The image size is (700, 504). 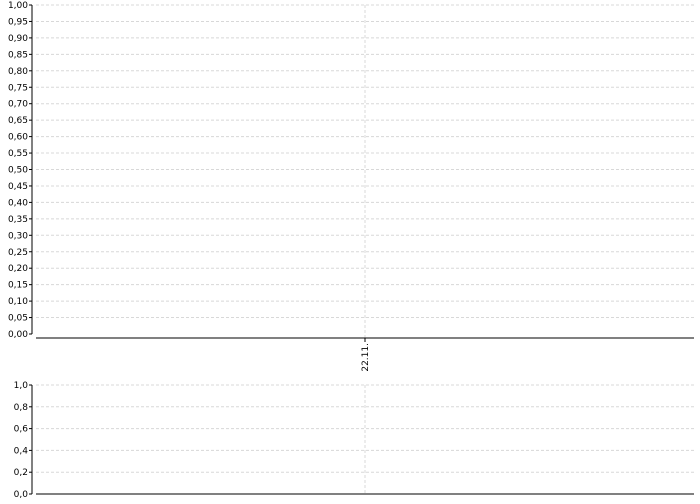 What do you see at coordinates (18, 319) in the screenshot?
I see `y-tick-label: 0,05` at bounding box center [18, 319].